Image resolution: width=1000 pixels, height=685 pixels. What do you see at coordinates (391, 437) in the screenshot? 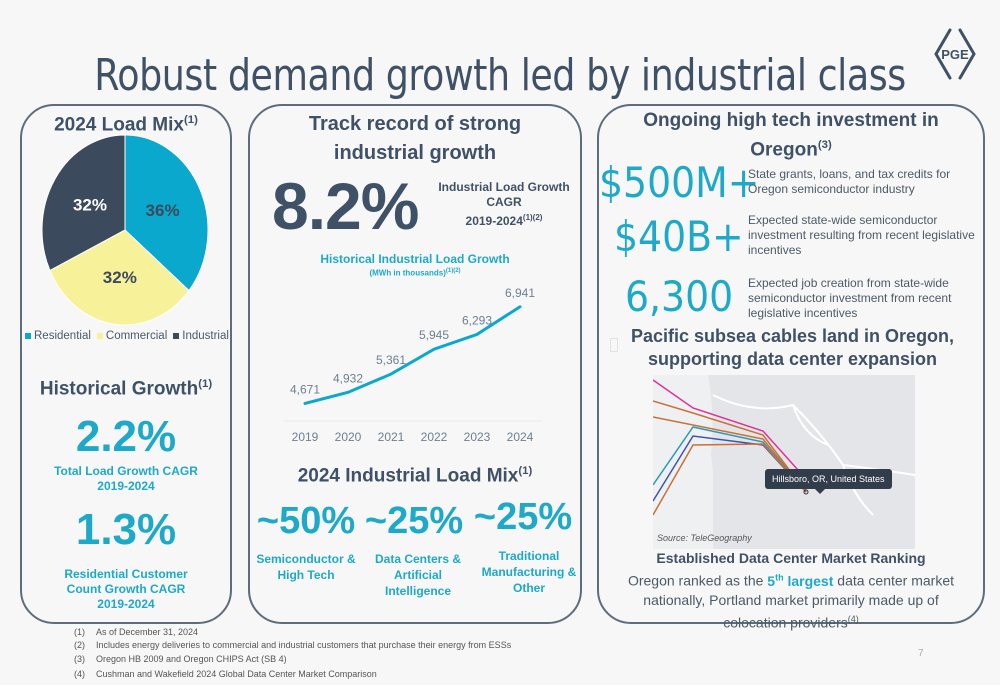
I see `x-tick-2021: 2021` at bounding box center [391, 437].